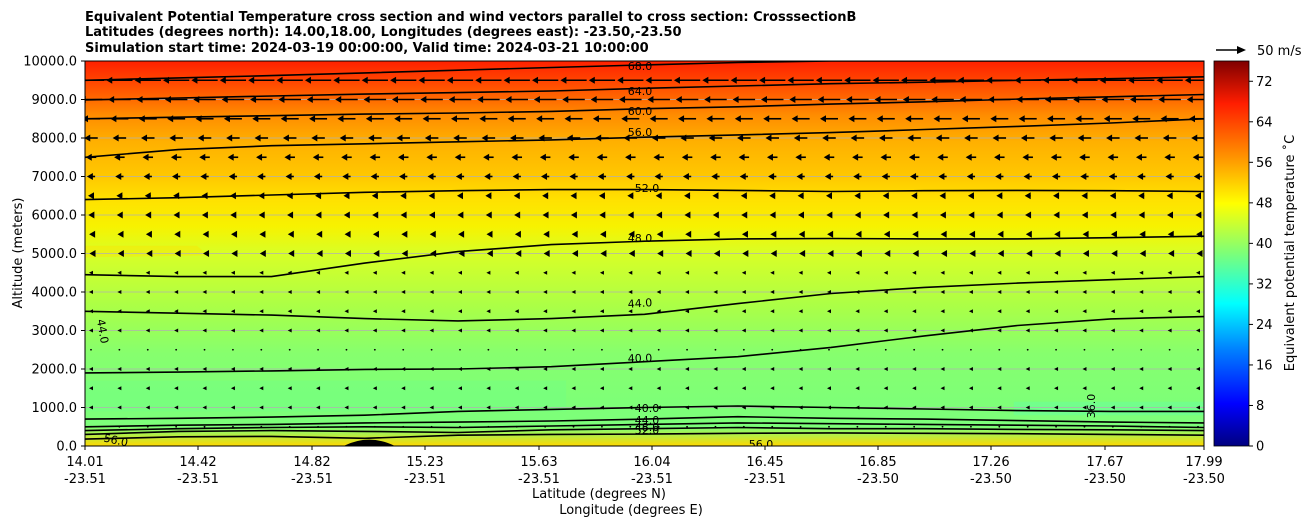  I want to click on contour-label: 36.0, so click(1091, 406).